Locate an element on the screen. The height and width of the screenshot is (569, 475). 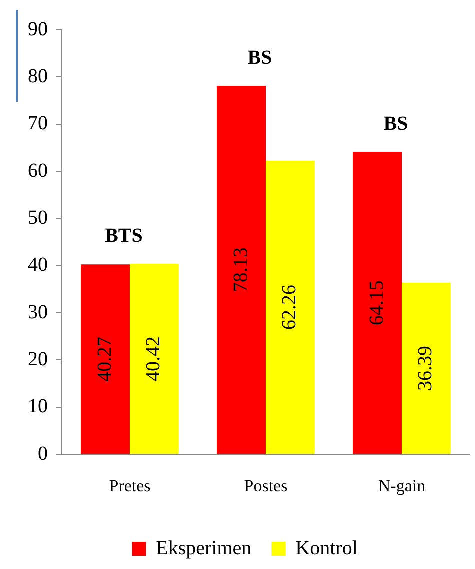
legend-label: Eksperimen is located at coordinates (204, 548).